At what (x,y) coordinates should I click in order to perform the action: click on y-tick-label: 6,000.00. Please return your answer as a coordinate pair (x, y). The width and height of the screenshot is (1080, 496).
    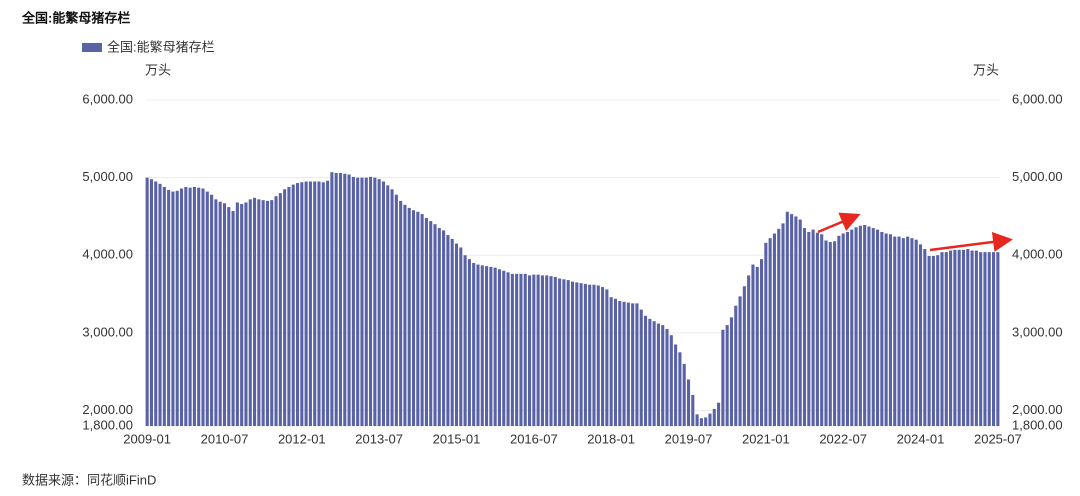
    Looking at the image, I should click on (107, 98).